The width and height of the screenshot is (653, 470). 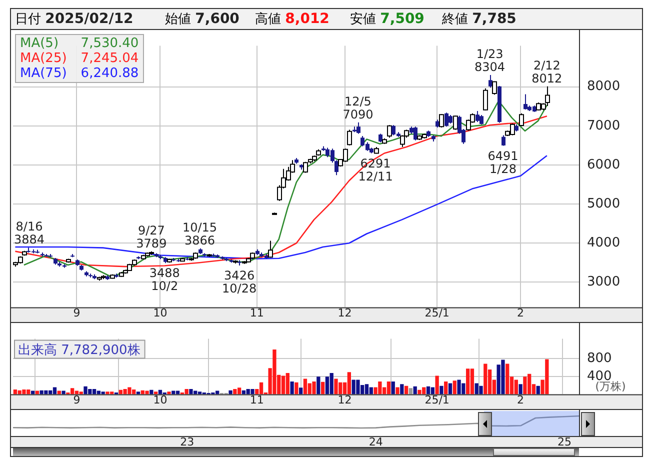 What do you see at coordinates (79, 58) in the screenshot?
I see `text: MA(25) 7,245.04` at bounding box center [79, 58].